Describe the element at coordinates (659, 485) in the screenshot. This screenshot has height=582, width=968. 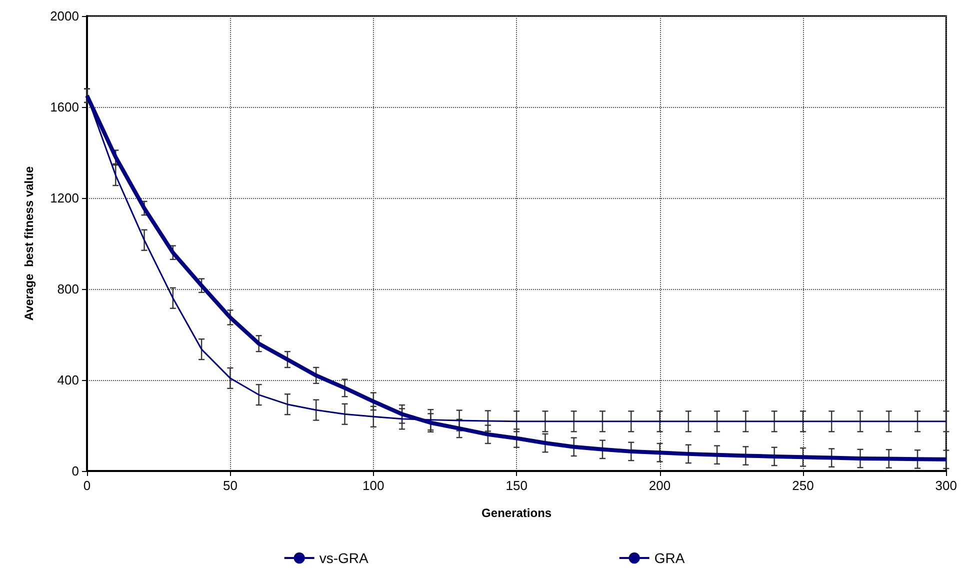
I see `x-tick-label: 200` at that location.